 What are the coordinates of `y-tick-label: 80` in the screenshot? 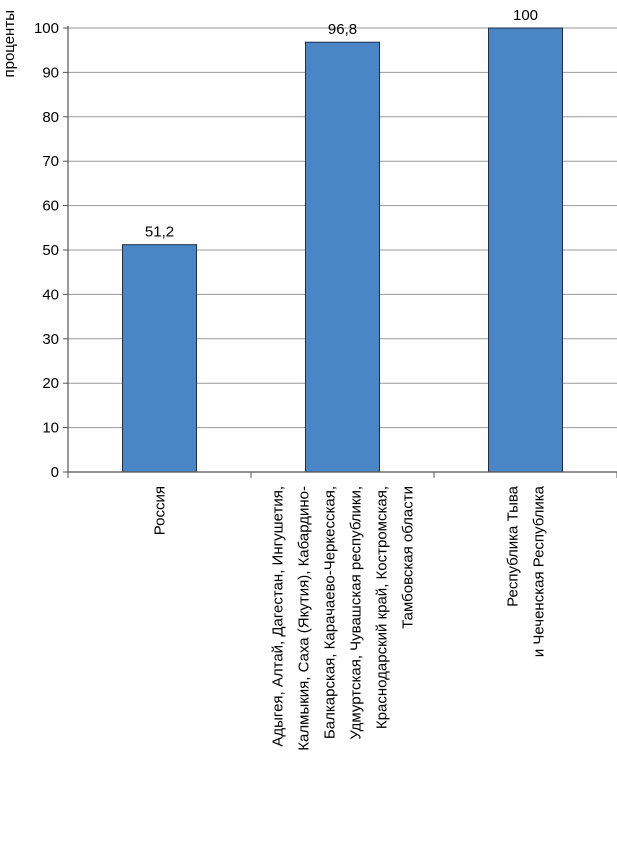 It's located at (50, 117).